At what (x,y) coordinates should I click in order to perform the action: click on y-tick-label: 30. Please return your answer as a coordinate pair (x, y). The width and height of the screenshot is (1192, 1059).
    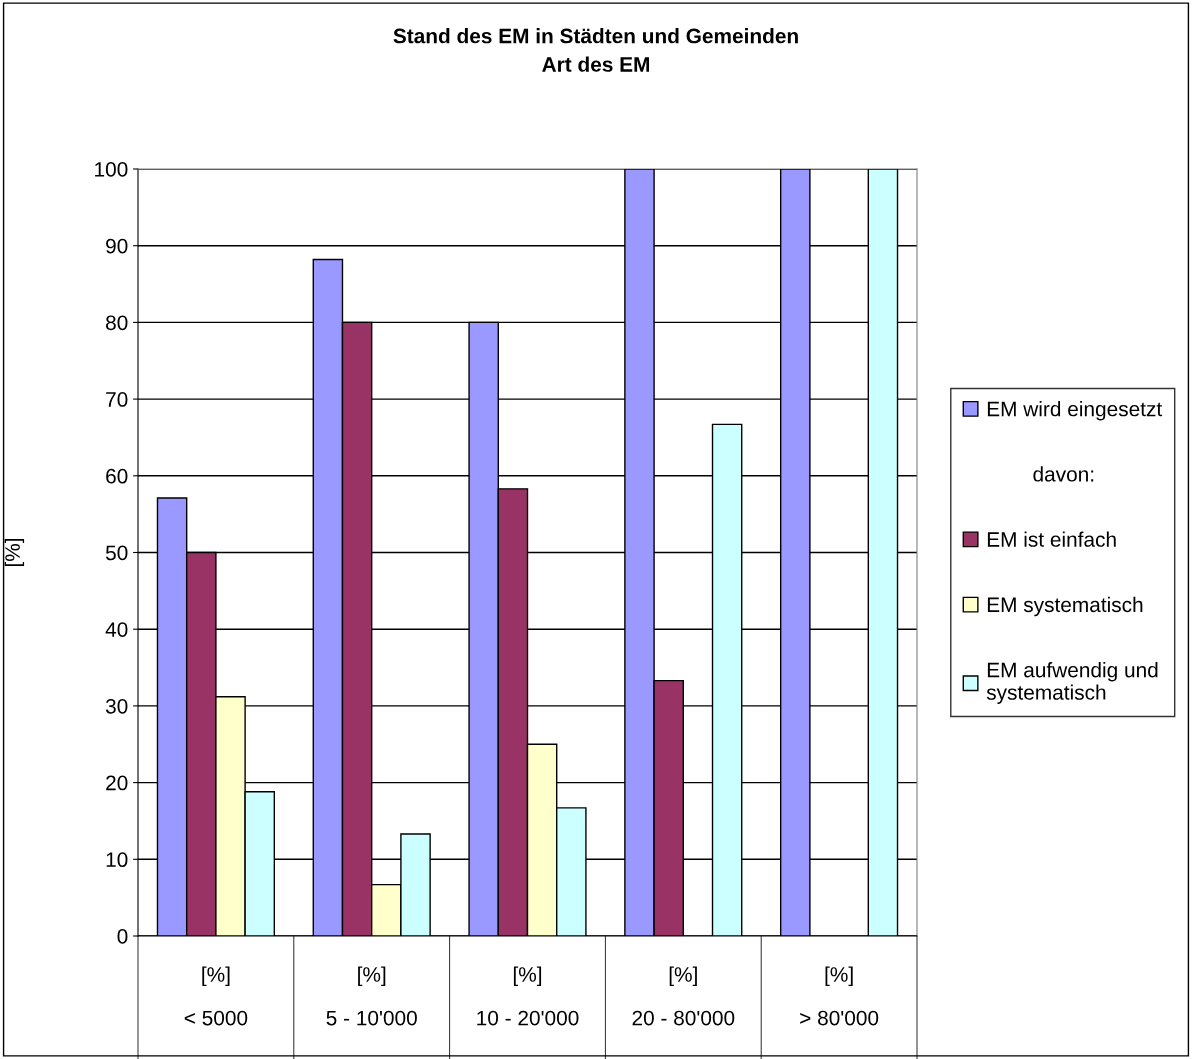
    Looking at the image, I should click on (116, 706).